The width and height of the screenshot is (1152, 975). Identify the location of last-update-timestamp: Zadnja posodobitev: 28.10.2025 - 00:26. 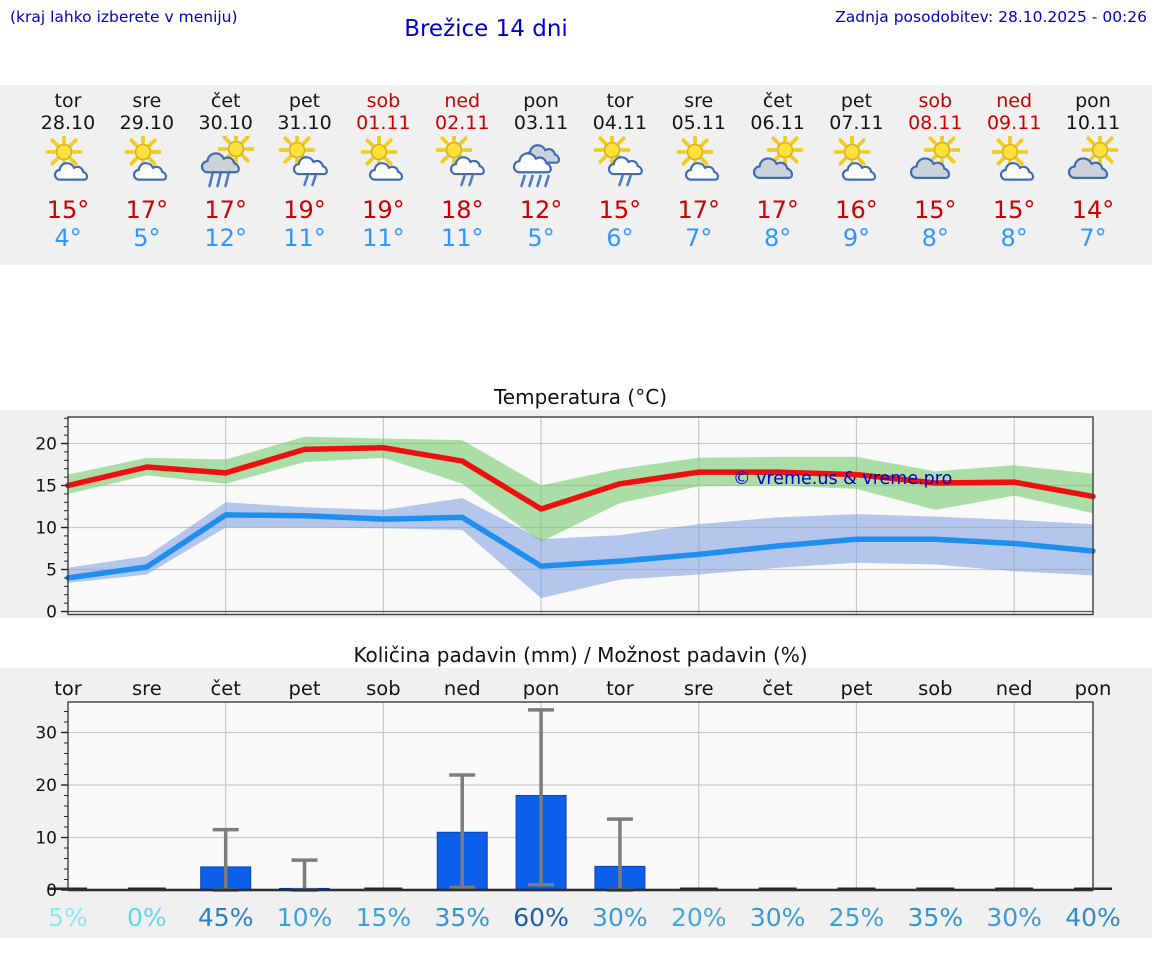
(991, 17).